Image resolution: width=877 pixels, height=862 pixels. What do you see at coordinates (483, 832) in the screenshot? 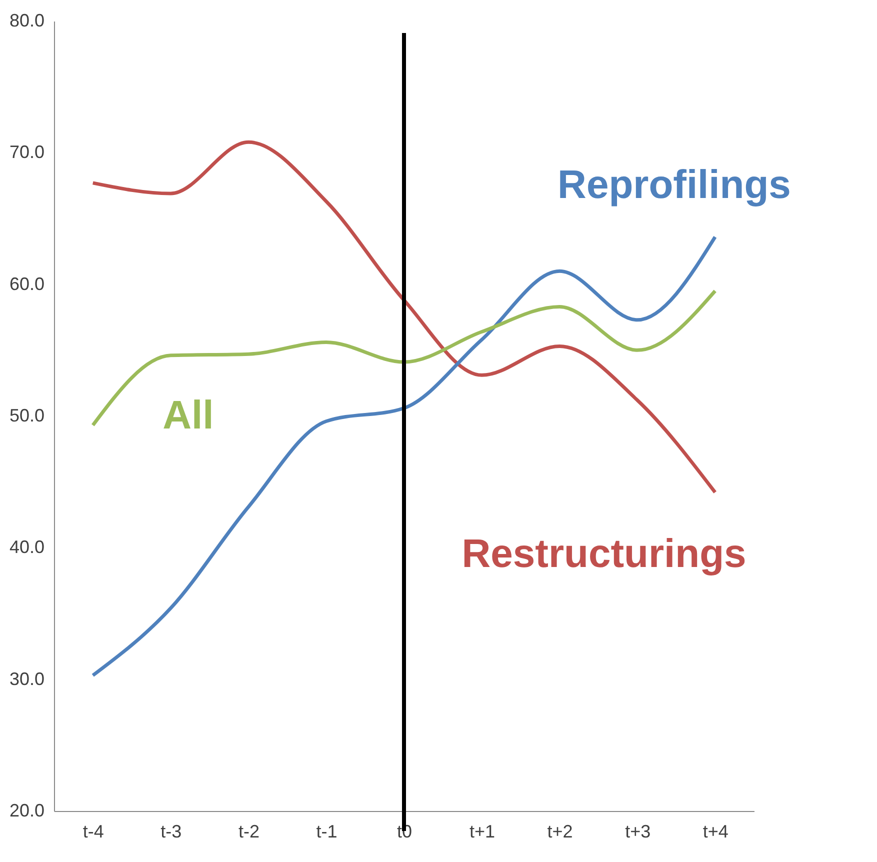
I see `x-tick-label: t+1` at bounding box center [483, 832].